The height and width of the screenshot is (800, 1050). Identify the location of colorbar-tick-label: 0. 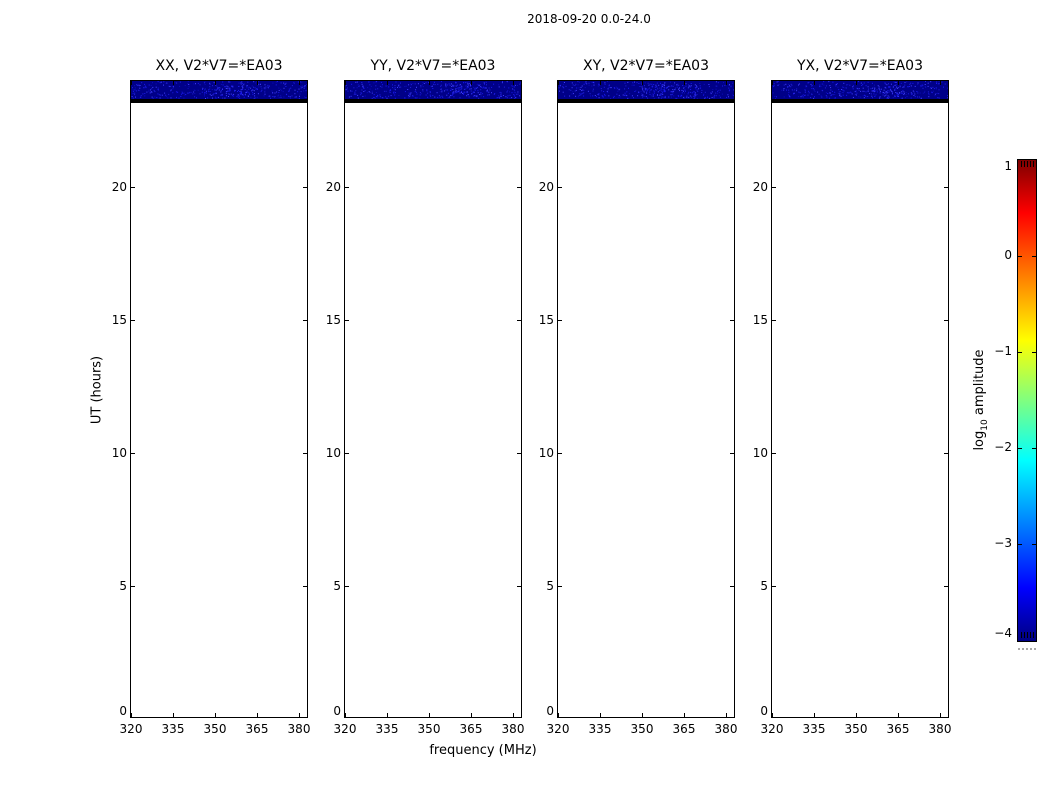
(1008, 255).